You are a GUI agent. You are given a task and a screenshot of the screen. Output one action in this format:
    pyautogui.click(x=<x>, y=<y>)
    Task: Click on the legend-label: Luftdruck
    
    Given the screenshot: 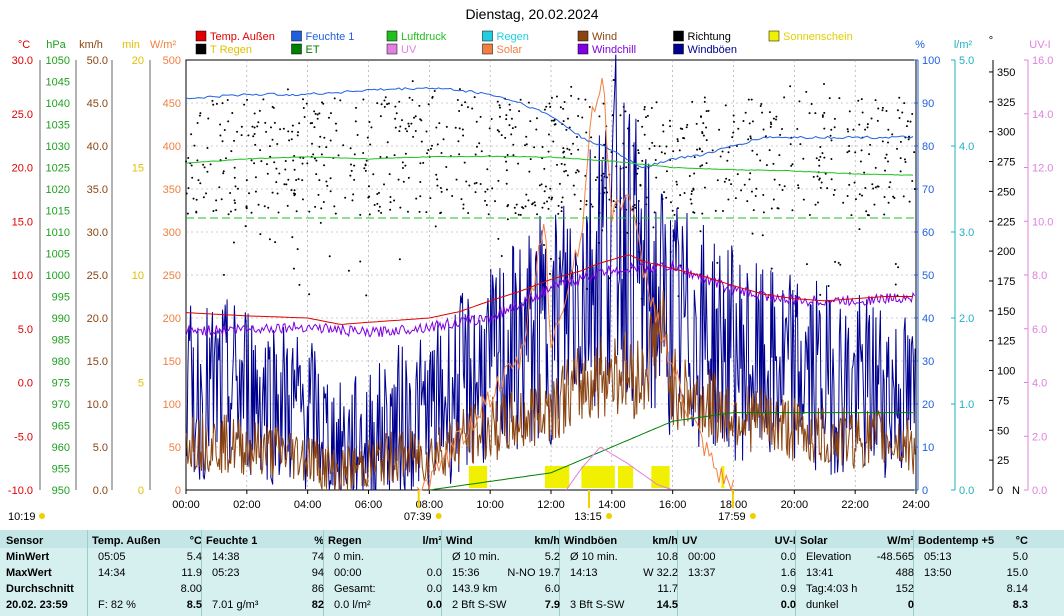 What is the action you would take?
    pyautogui.click(x=424, y=37)
    